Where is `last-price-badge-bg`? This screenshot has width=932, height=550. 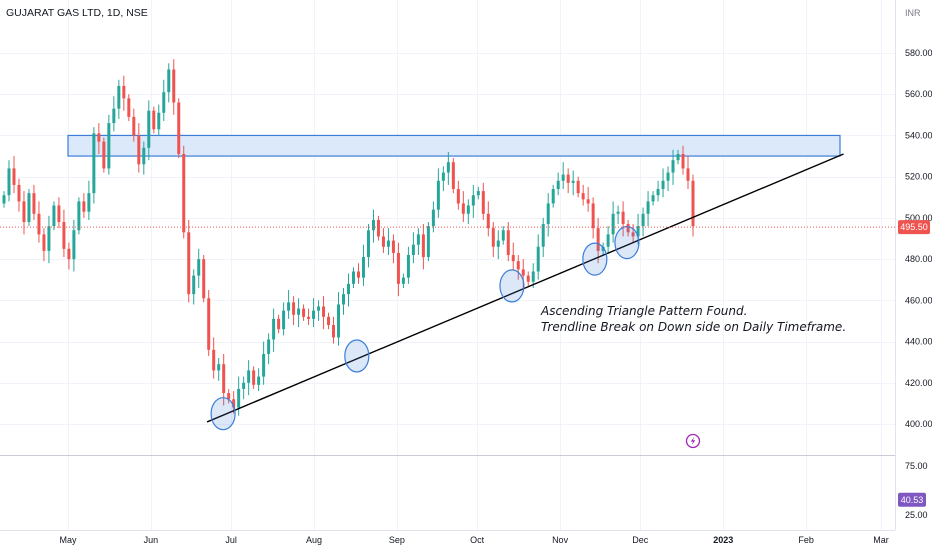 last-price-badge-bg is located at coordinates (914, 227).